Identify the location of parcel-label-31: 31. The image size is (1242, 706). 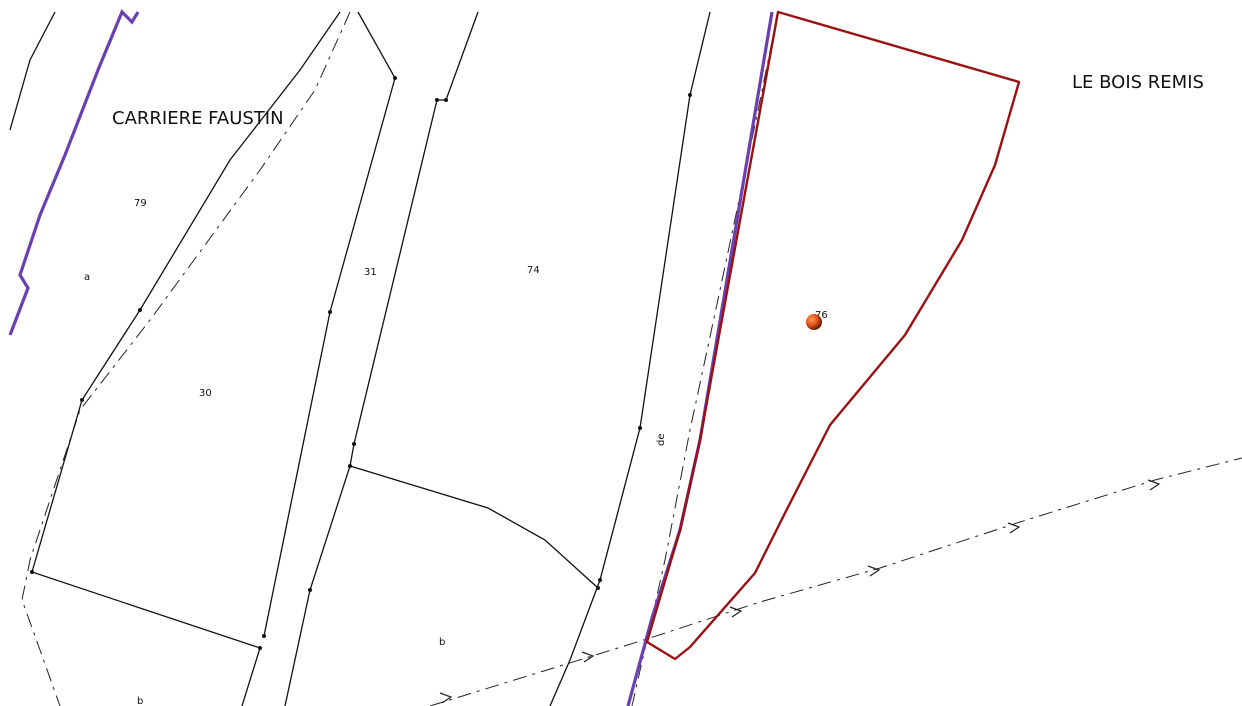
(370, 272).